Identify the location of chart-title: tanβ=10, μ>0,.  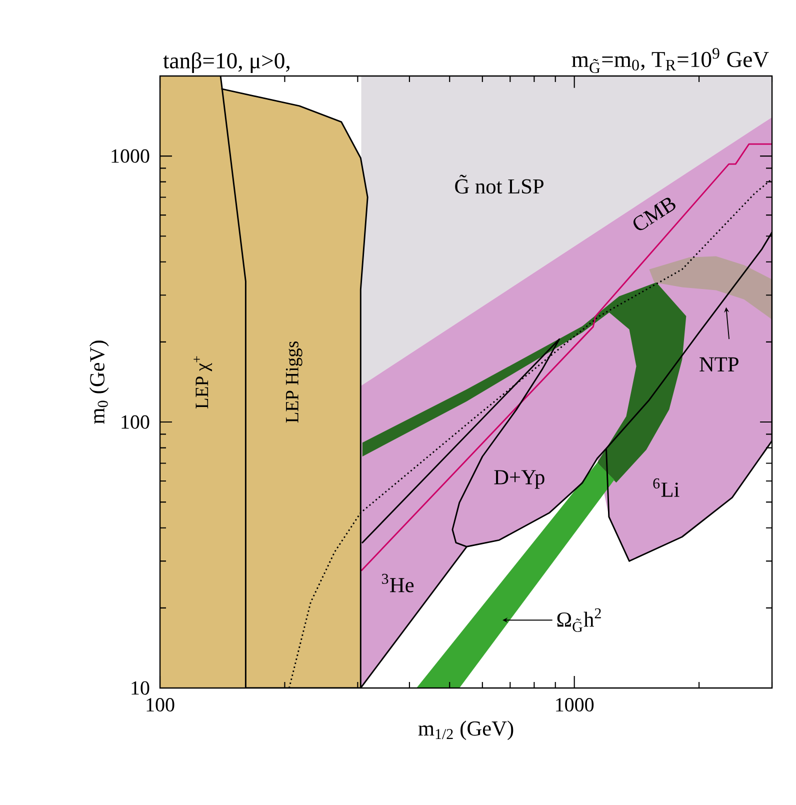
(226, 63).